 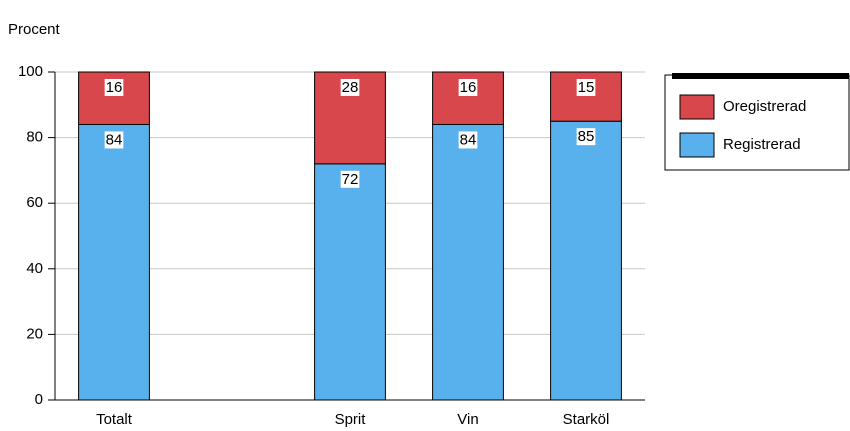 I want to click on y-tick-label: 40, so click(x=34, y=268).